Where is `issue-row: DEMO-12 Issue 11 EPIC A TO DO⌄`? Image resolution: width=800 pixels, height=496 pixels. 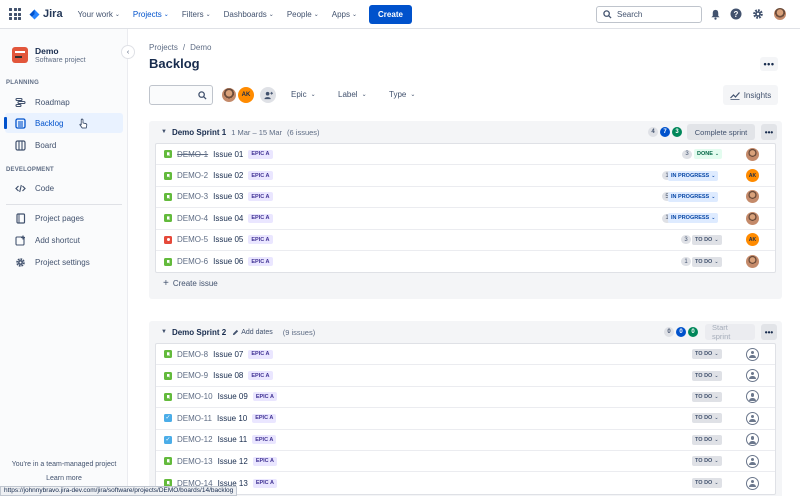
issue-row: DEMO-12 Issue 11 EPIC A TO DO⌄ is located at coordinates (465, 440).